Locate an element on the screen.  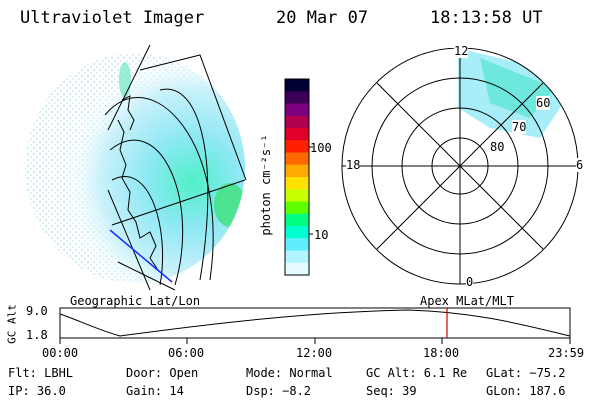
info-glat: GLat: −75.2 is located at coordinates (526, 373).